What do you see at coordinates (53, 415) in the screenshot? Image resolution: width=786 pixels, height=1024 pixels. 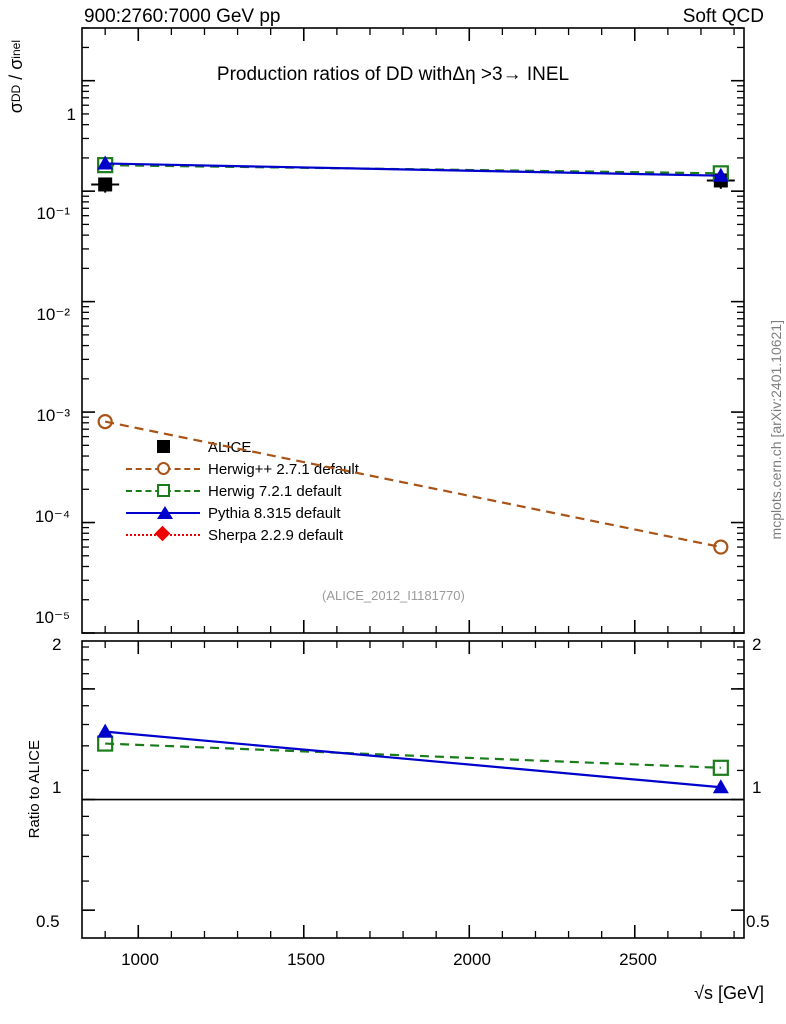 I see `y-tick-main-3: 10⁻³` at bounding box center [53, 415].